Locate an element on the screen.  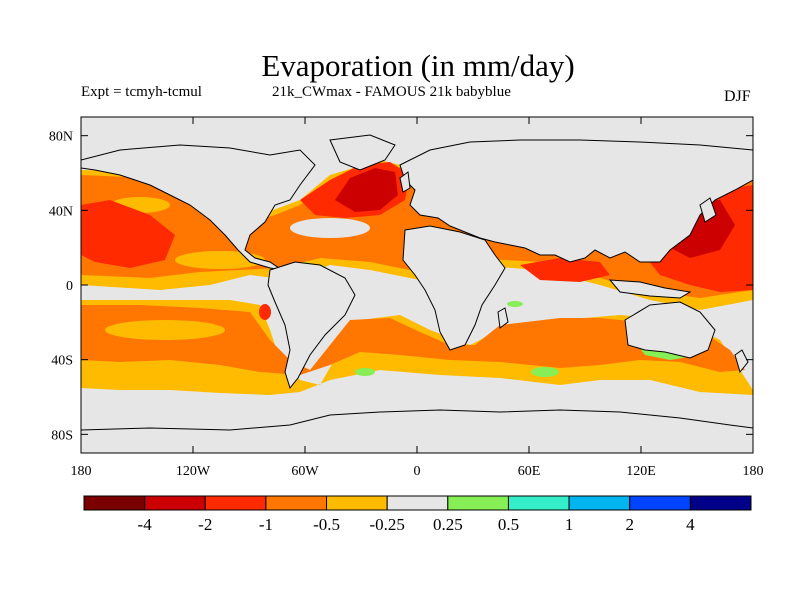
north-america is located at coordinates (198, 207).